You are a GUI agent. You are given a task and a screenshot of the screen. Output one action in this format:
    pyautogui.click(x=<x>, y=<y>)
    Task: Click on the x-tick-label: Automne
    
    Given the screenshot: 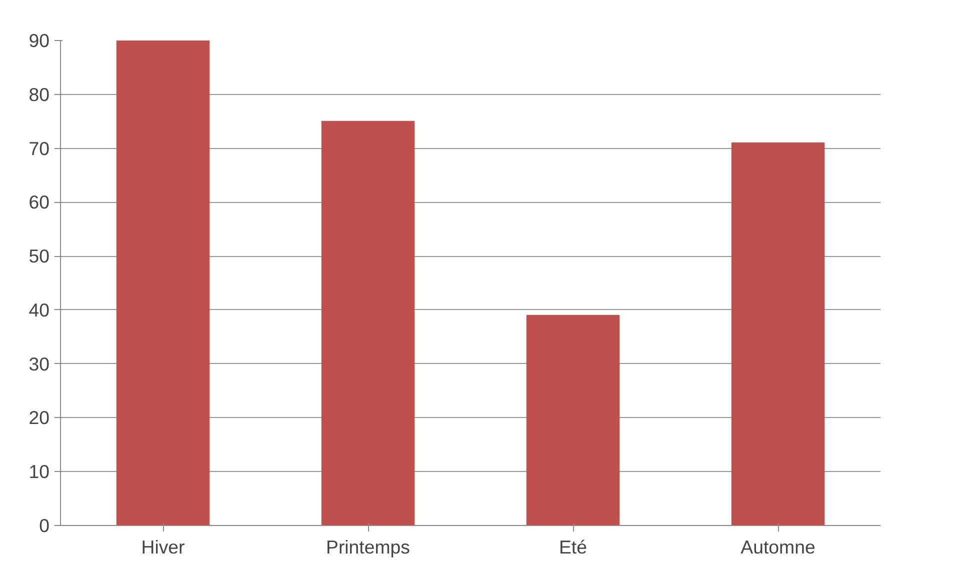 What is the action you would take?
    pyautogui.click(x=778, y=547)
    